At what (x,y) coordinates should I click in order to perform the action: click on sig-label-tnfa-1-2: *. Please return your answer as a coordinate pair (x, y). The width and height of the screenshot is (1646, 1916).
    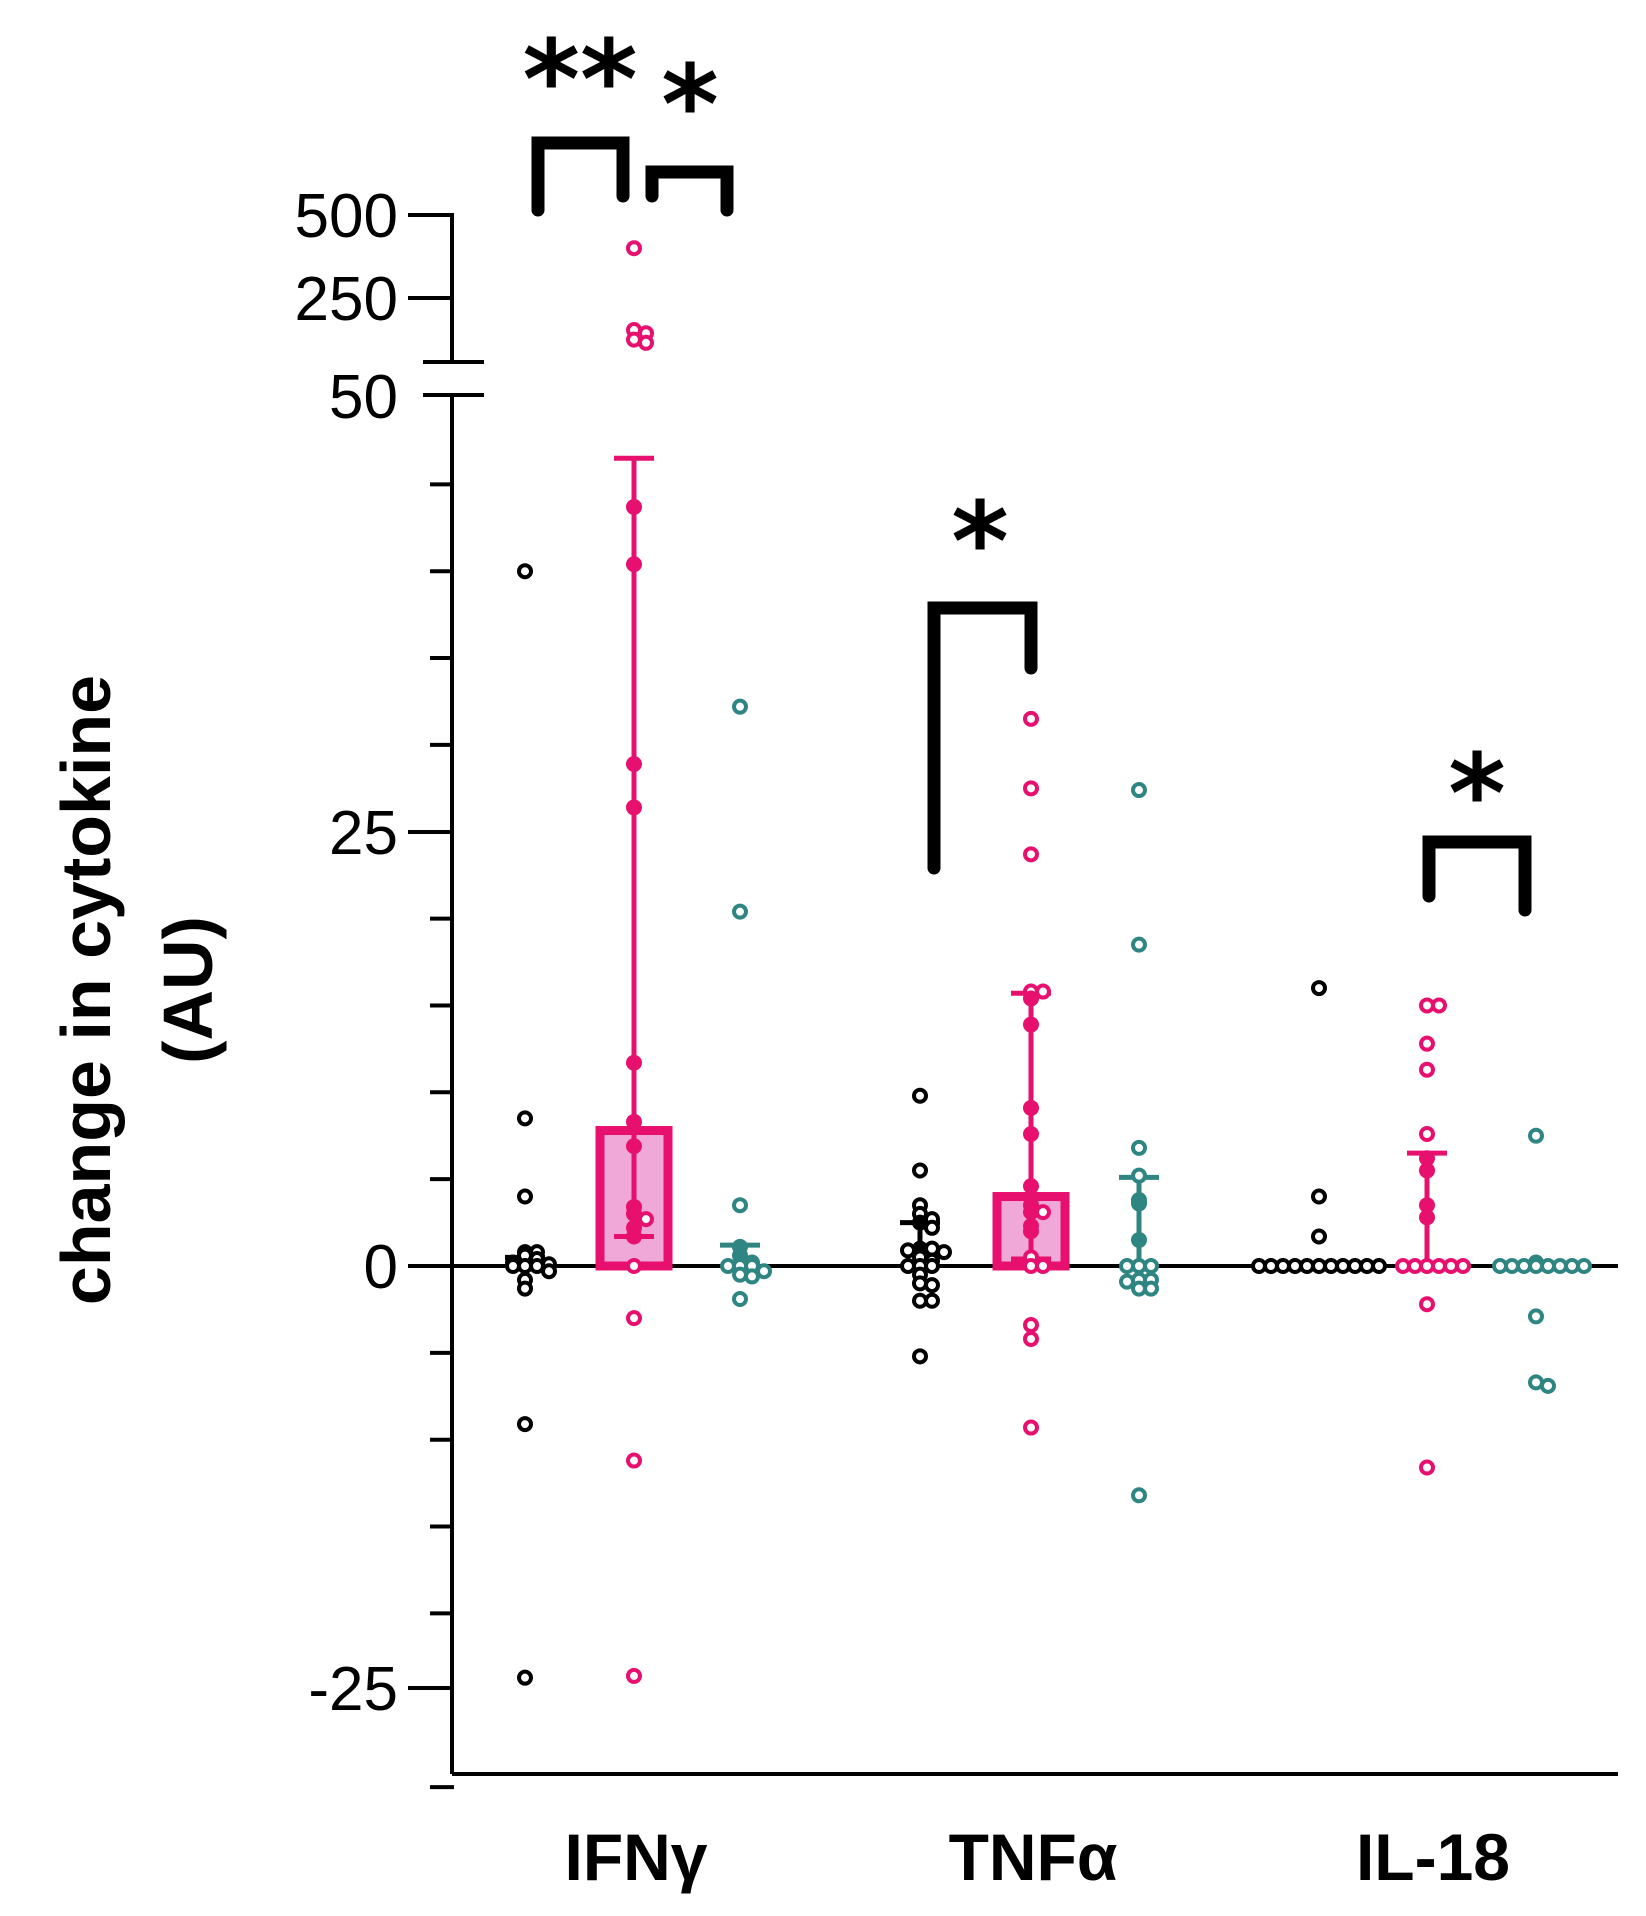
    Looking at the image, I should click on (980, 542).